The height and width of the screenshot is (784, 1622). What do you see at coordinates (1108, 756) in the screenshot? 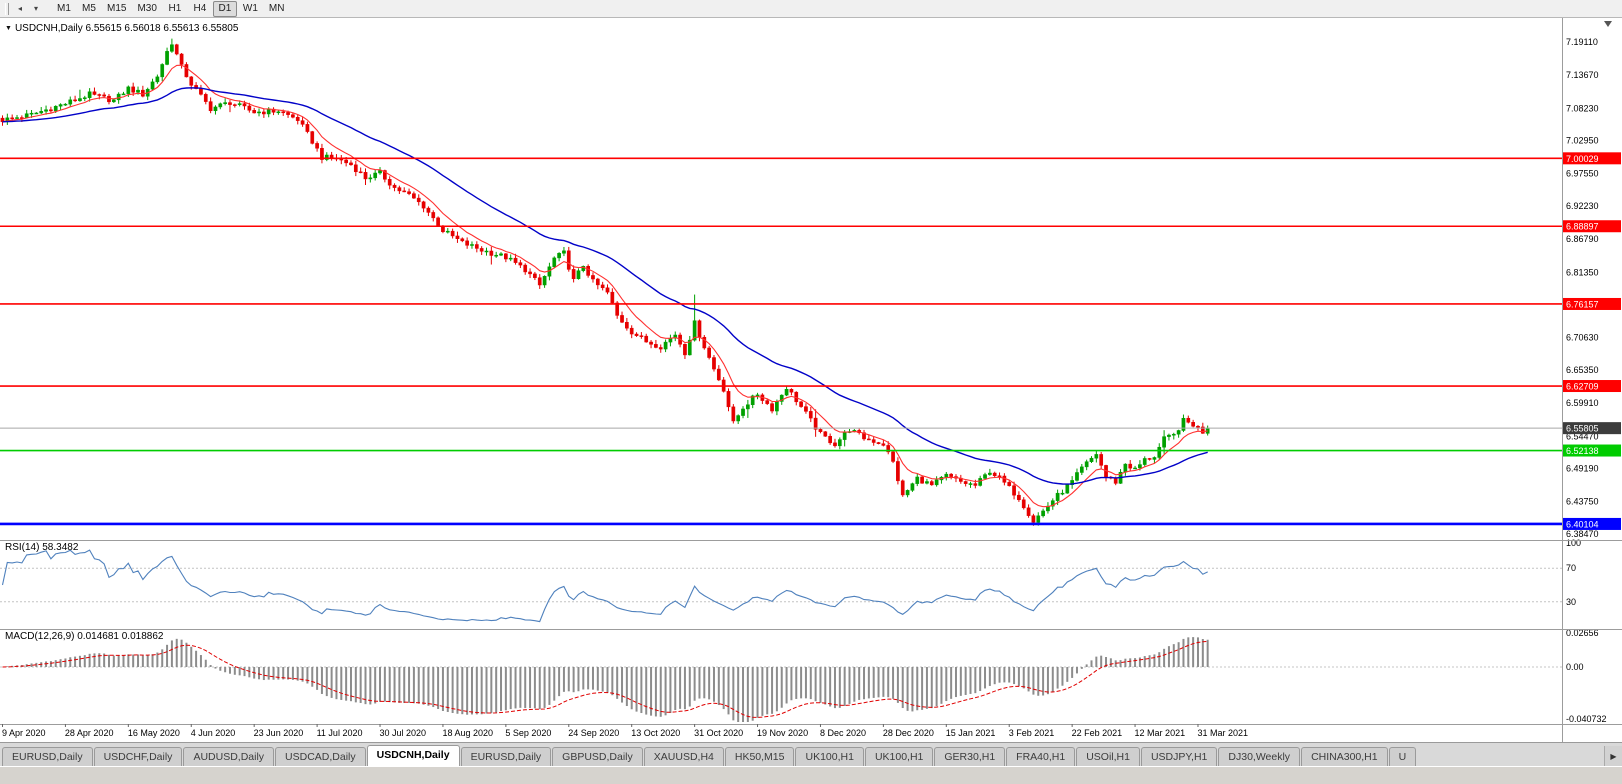
I see `chart-tab-usoil-h1: USOil,H1` at bounding box center [1108, 756].